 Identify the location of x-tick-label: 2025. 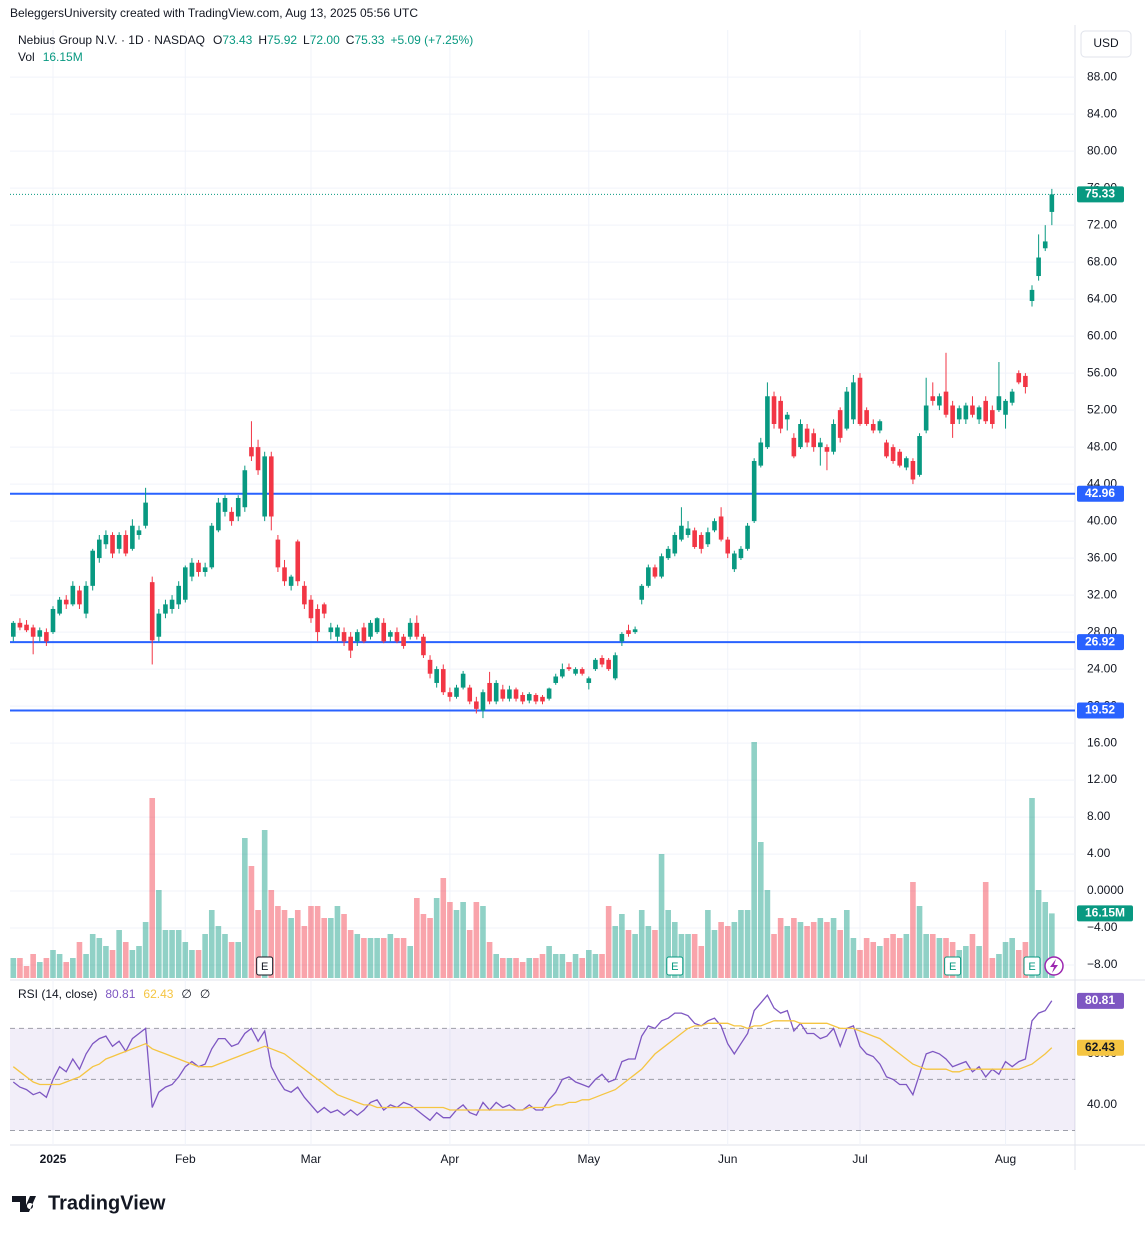
(53, 1159).